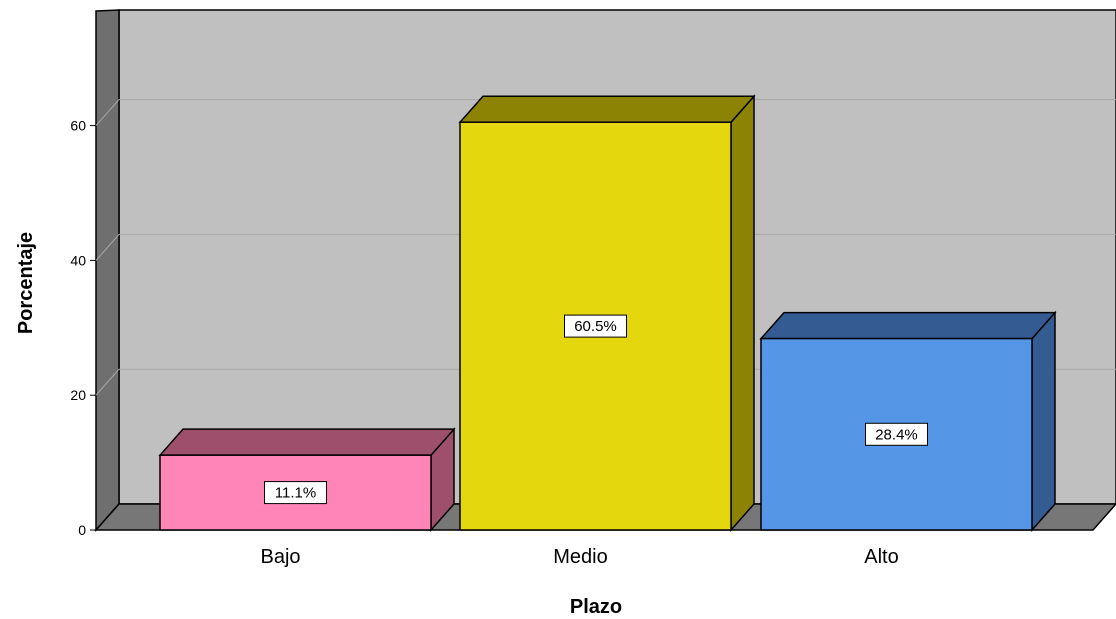 The width and height of the screenshot is (1116, 619). I want to click on x-tick-label: Bajo, so click(280, 557).